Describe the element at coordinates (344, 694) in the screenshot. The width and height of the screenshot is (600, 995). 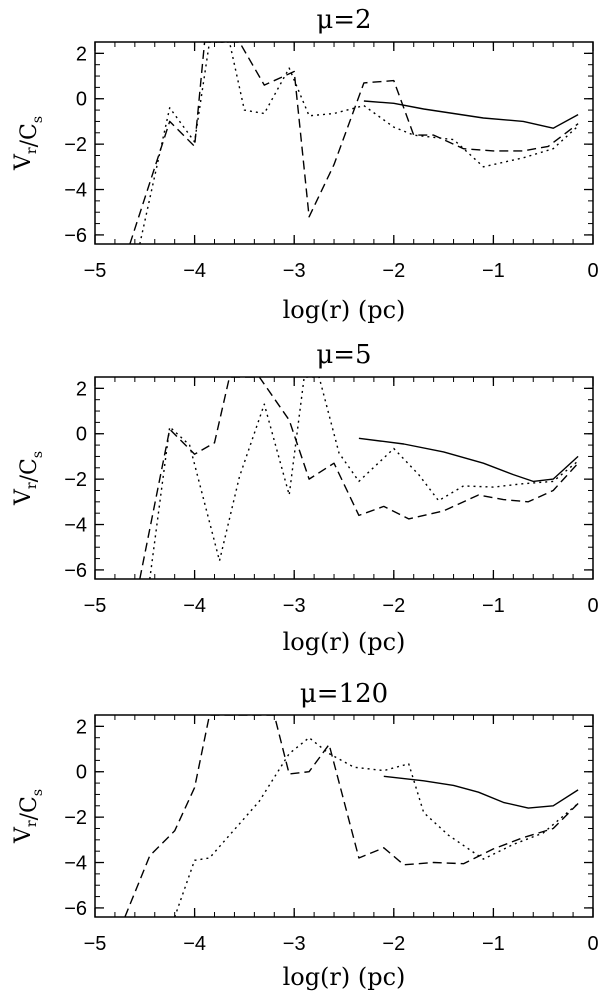
I see `chart-title: μ=120` at that location.